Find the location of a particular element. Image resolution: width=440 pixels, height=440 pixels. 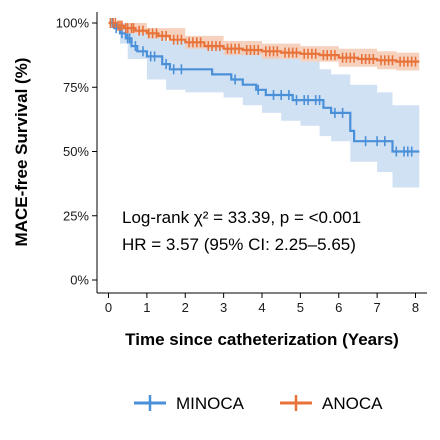

y-tick-label: 0% is located at coordinates (79, 280).